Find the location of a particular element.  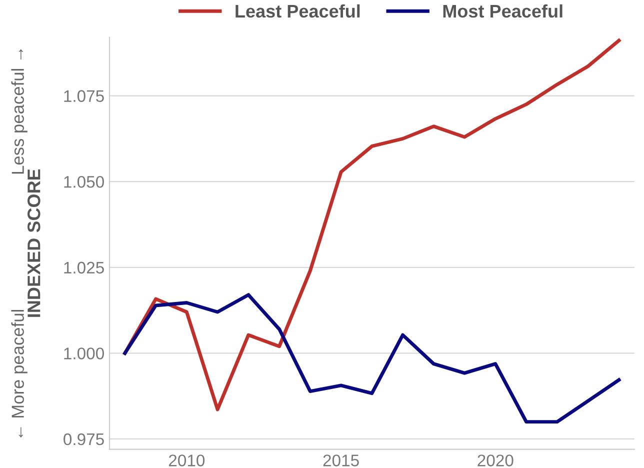

text: ← More peaceful is located at coordinates (19, 374).